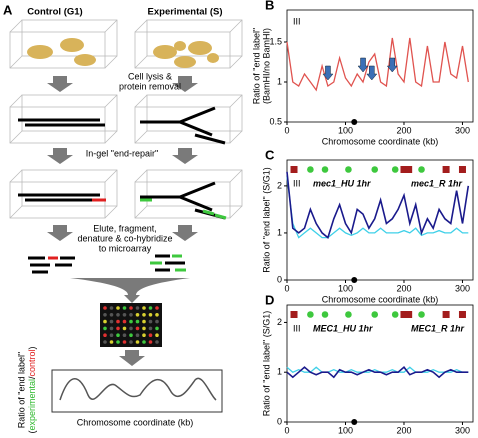 The height and width of the screenshot is (438, 478). Describe the element at coordinates (269, 6) in the screenshot. I see `panel-label: B` at that location.